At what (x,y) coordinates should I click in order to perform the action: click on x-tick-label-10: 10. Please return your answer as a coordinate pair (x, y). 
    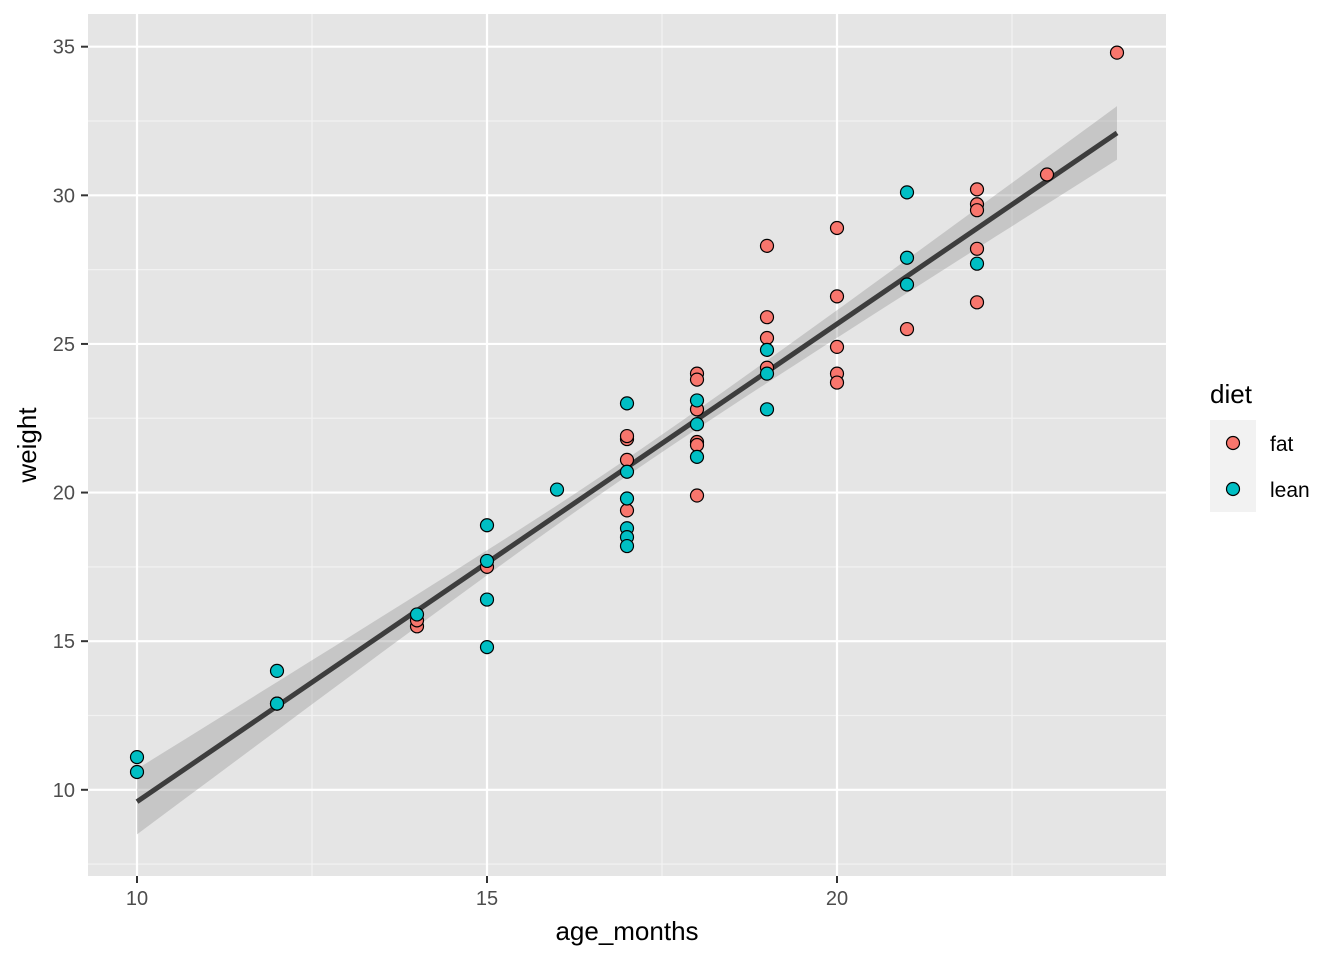
    Looking at the image, I should click on (137, 899).